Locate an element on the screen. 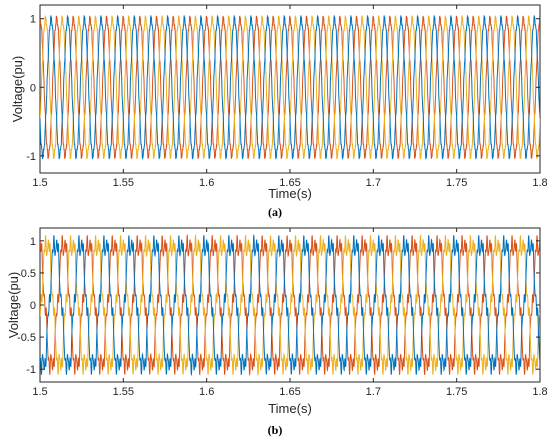 This screenshot has height=441, width=550. y-axis-label-b: Voltage(pu) is located at coordinates (13, 305).